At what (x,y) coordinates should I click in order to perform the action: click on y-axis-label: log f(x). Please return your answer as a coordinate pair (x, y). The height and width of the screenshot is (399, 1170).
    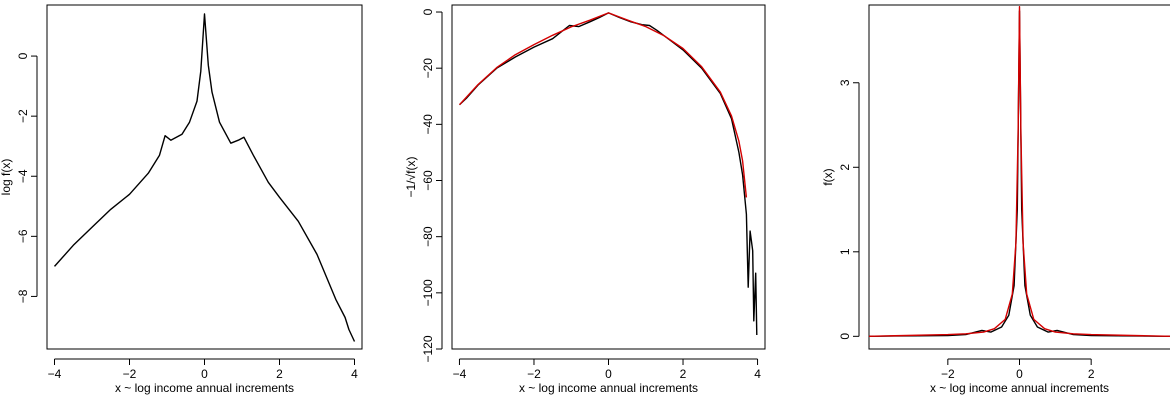
    Looking at the image, I should click on (6, 177).